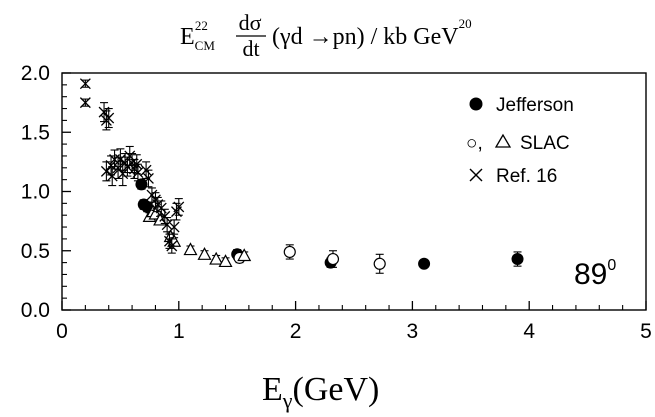 This screenshot has width=655, height=417. Describe the element at coordinates (35, 251) in the screenshot. I see `y-tick-label: 0.5` at that location.